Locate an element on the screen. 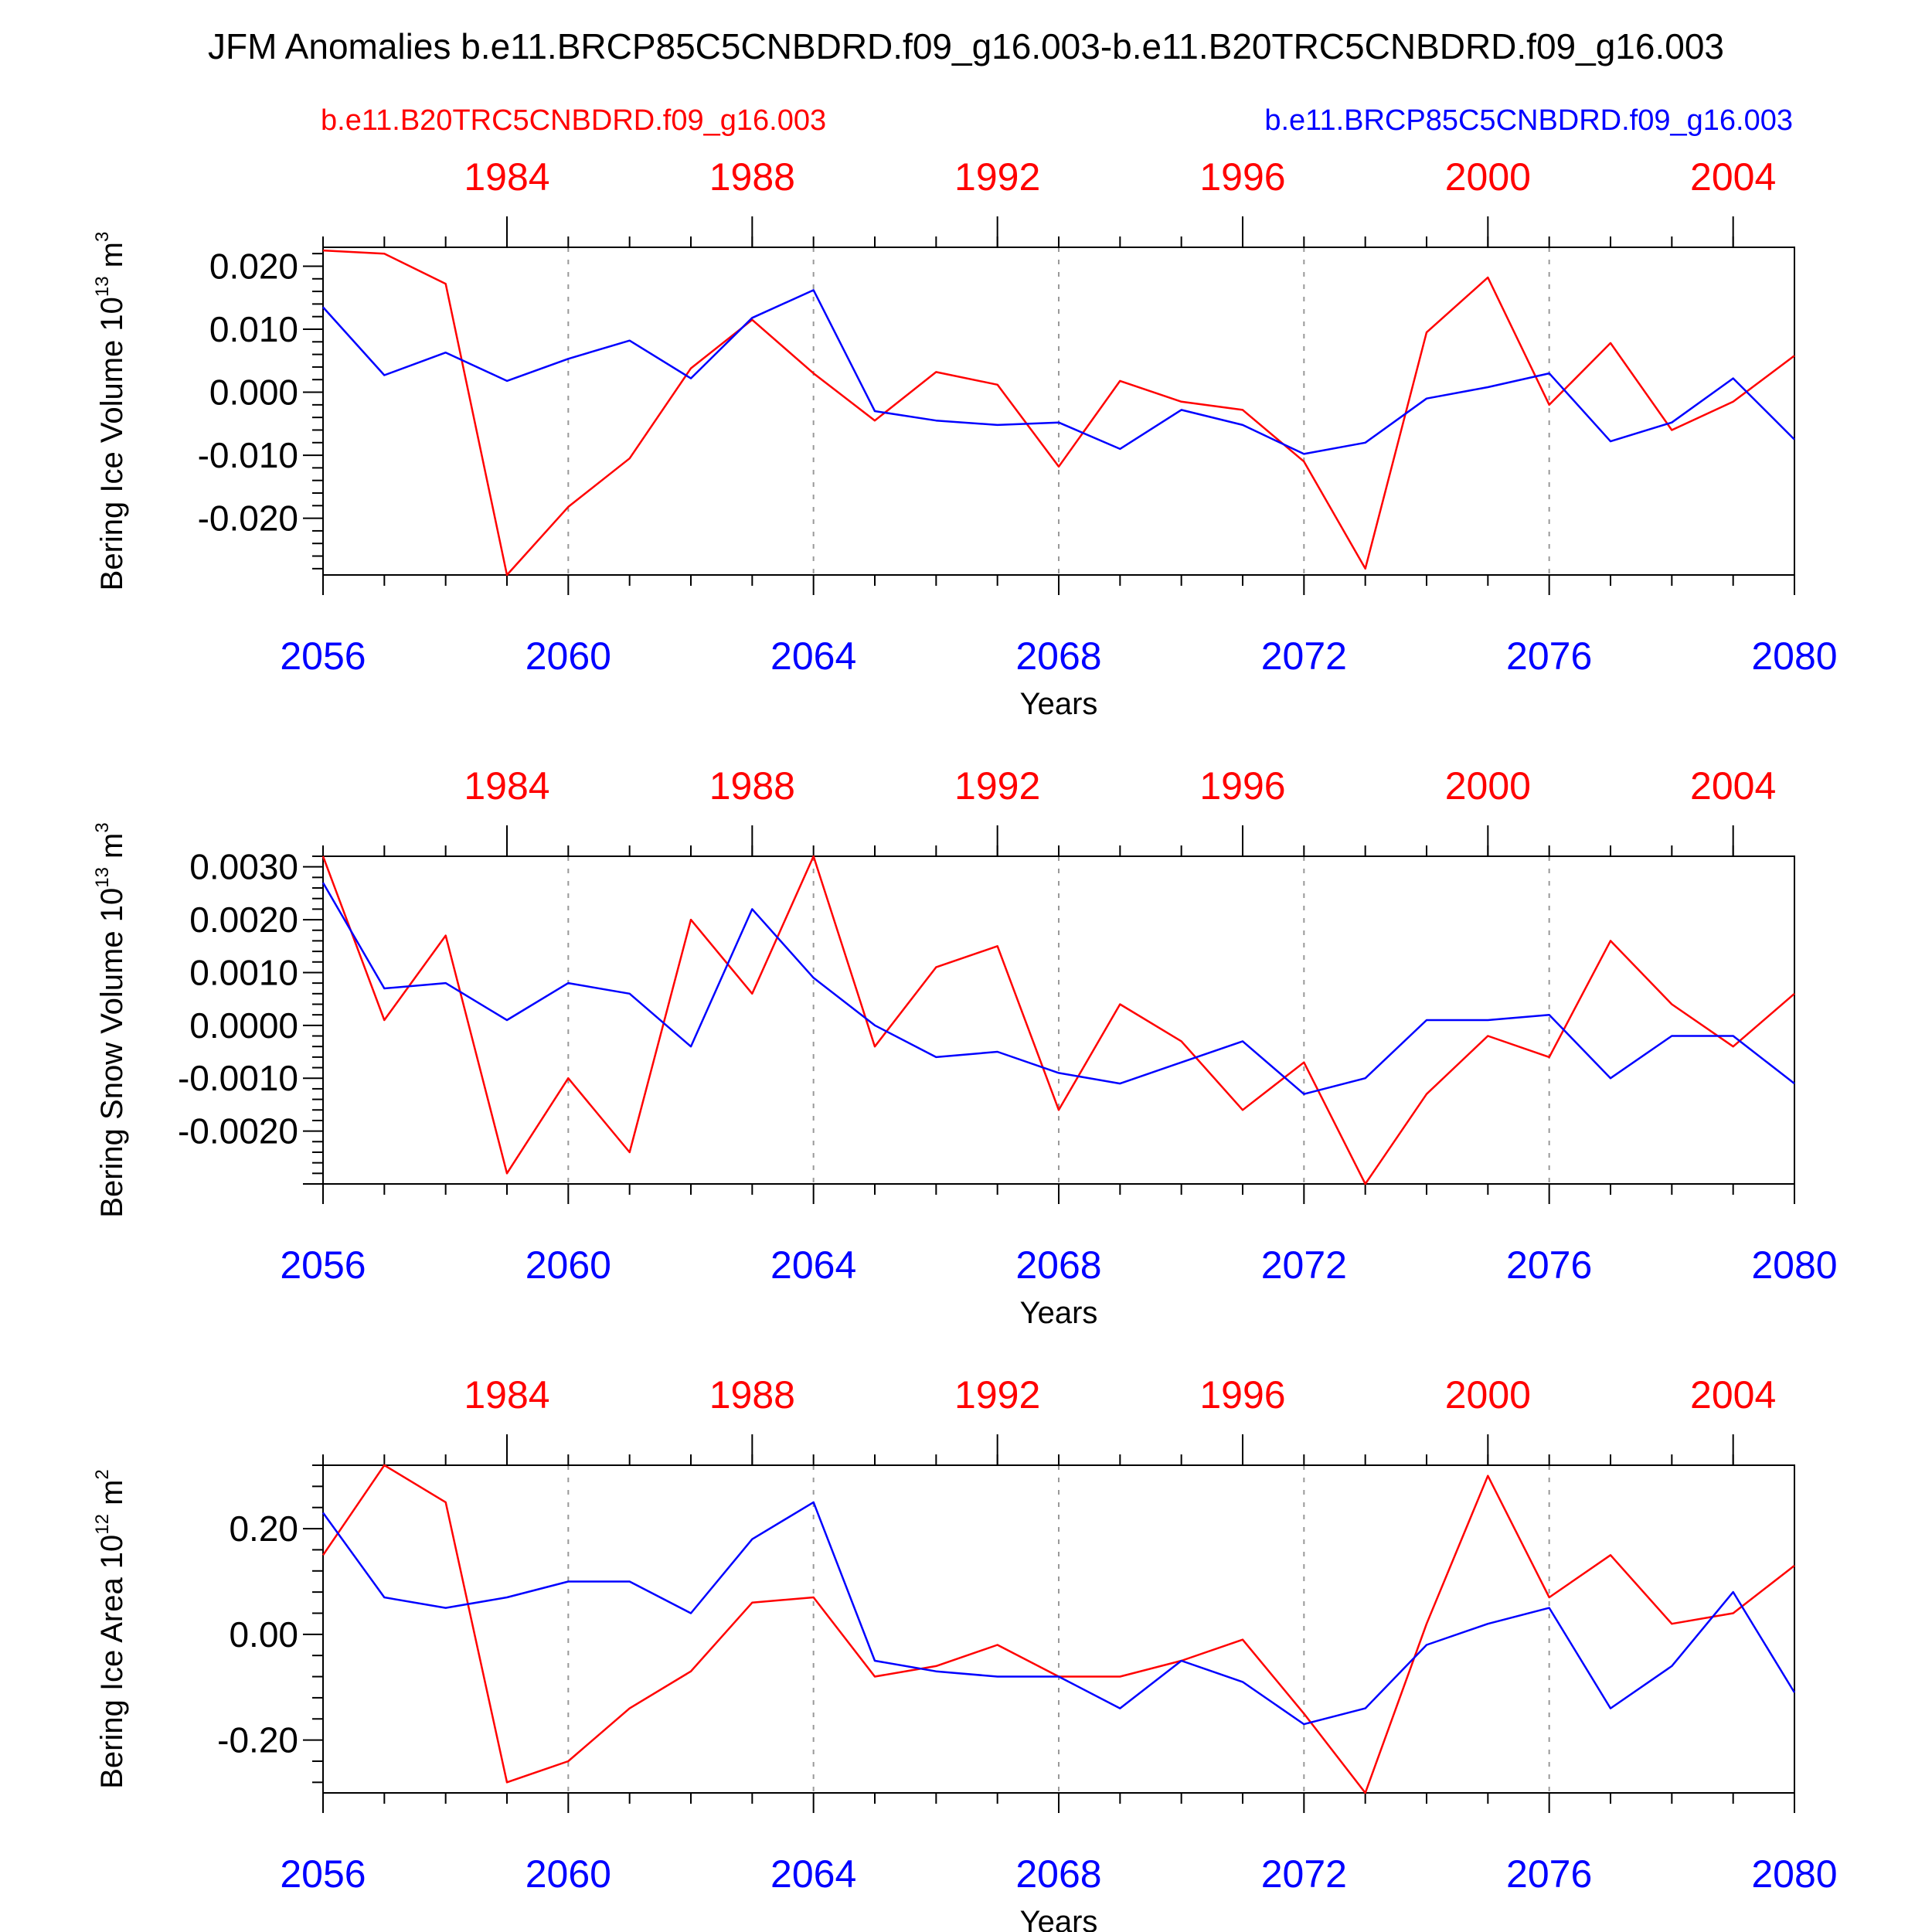 This screenshot has height=1932, width=1932. y-tick-label: -0.020 is located at coordinates (248, 518).